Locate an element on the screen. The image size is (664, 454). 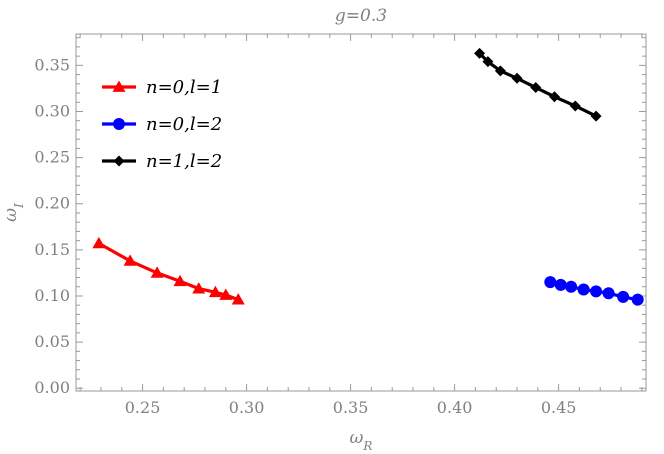
legend-item: n=1,l=2 is located at coordinates (162, 161).